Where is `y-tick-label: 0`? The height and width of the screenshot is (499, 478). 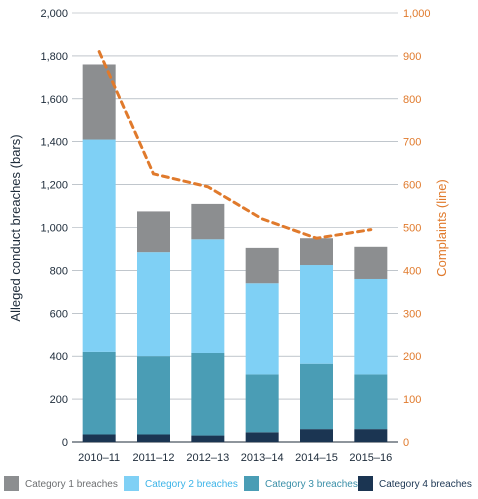 y-tick-label: 0 is located at coordinates (65, 443).